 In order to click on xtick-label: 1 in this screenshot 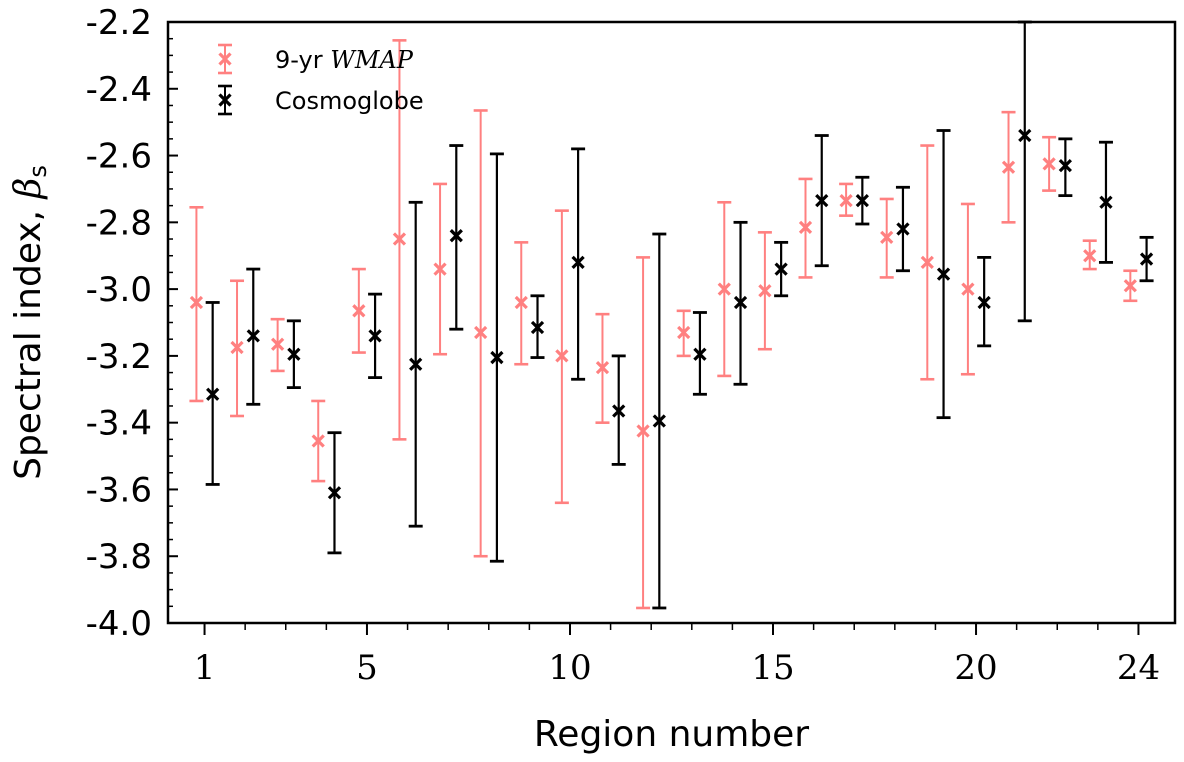, I will do `click(205, 668)`.